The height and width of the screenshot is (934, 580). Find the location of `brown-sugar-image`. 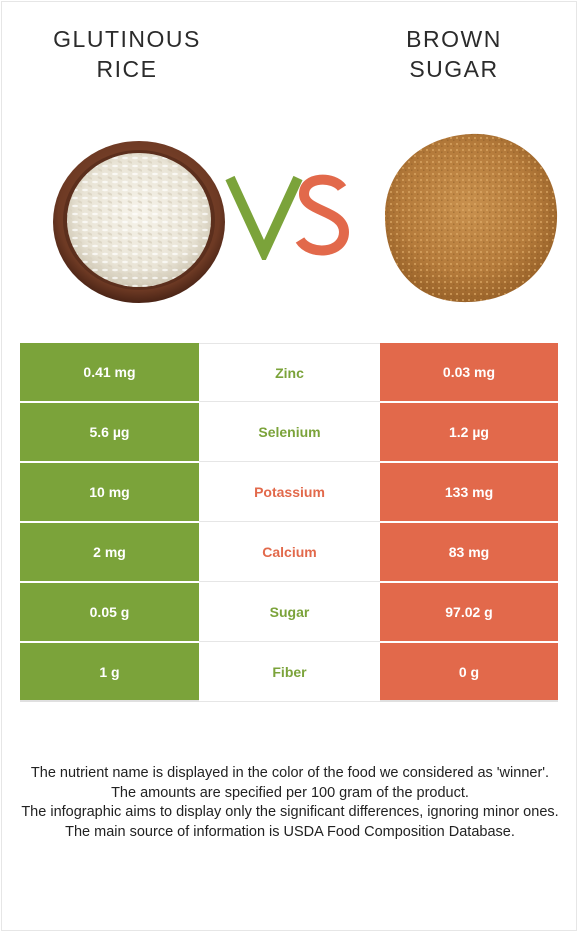

brown-sugar-image is located at coordinates (471, 218).